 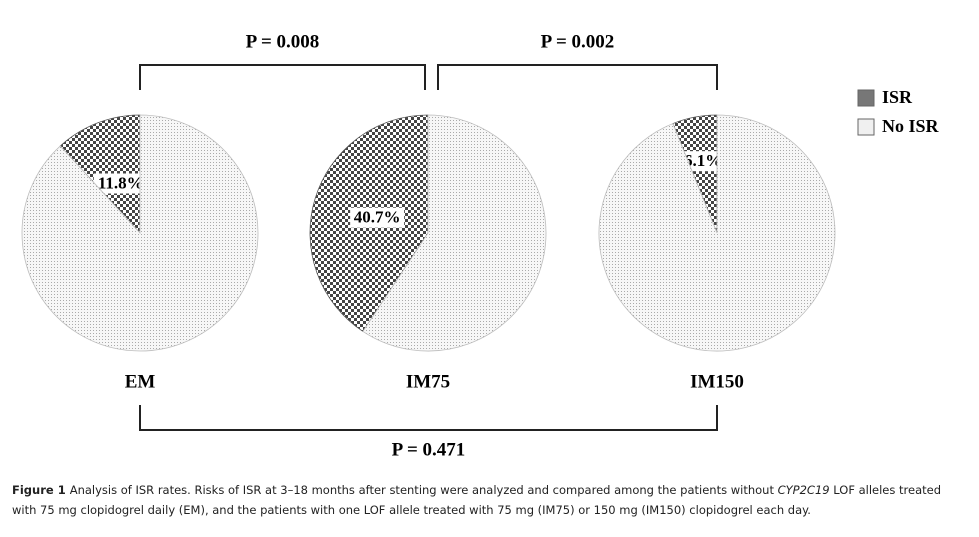 What do you see at coordinates (803, 490) in the screenshot?
I see `caption-gene: CYP2C19` at bounding box center [803, 490].